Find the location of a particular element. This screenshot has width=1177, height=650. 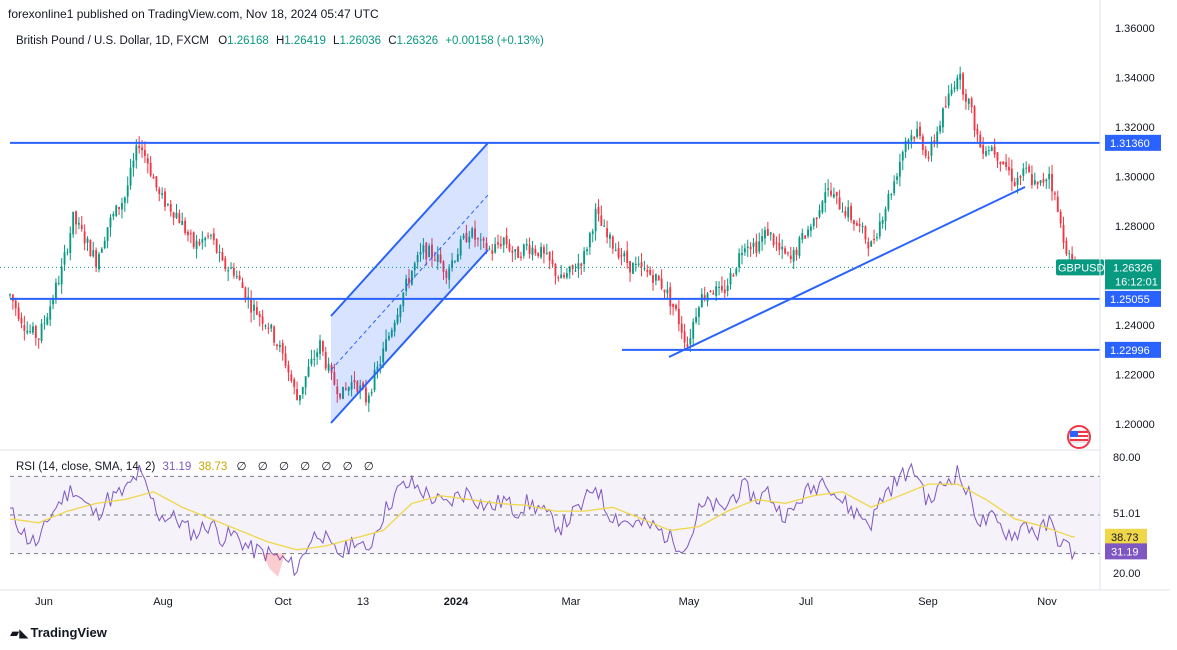

tradingview-brand: ▰◣ TradingView is located at coordinates (58, 632).